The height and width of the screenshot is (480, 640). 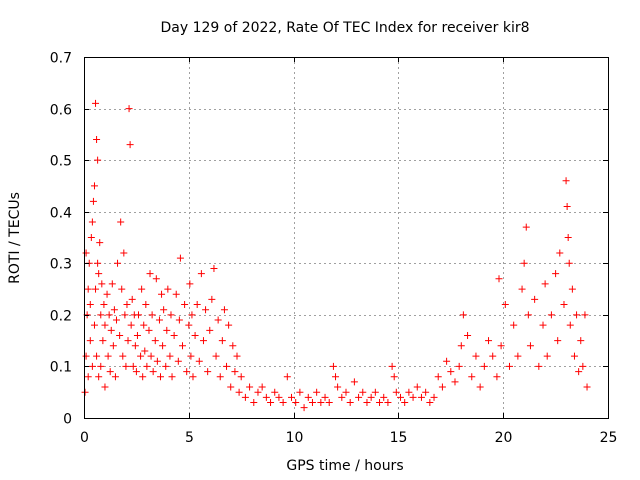 What do you see at coordinates (609, 438) in the screenshot?
I see `x-tick-label: 25` at bounding box center [609, 438].